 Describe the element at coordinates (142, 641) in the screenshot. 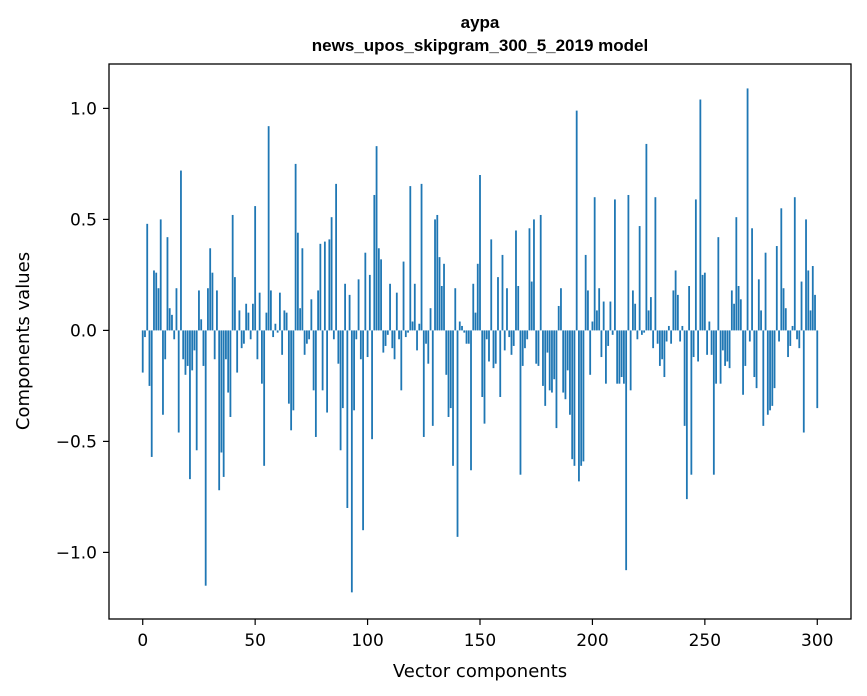

I see `x-tick-label: 0` at that location.